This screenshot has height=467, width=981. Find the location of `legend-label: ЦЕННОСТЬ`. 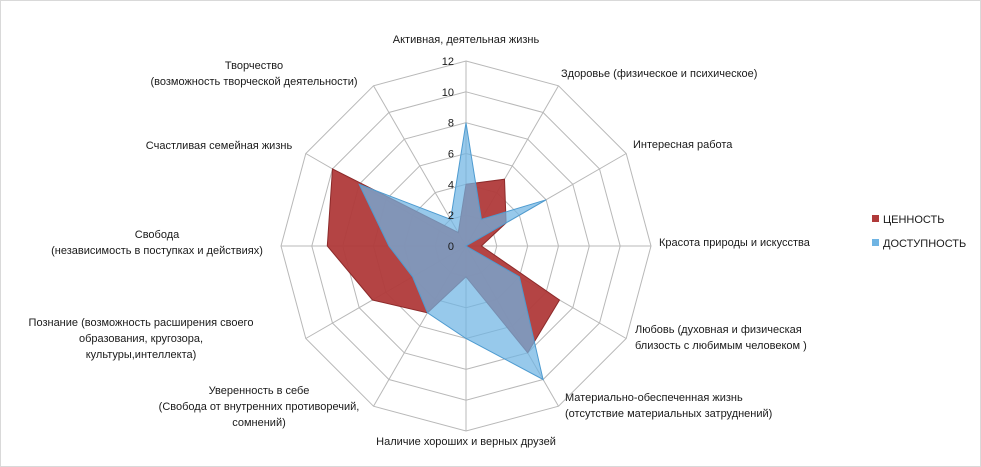

legend-label: ЦЕННОСТЬ is located at coordinates (913, 220).